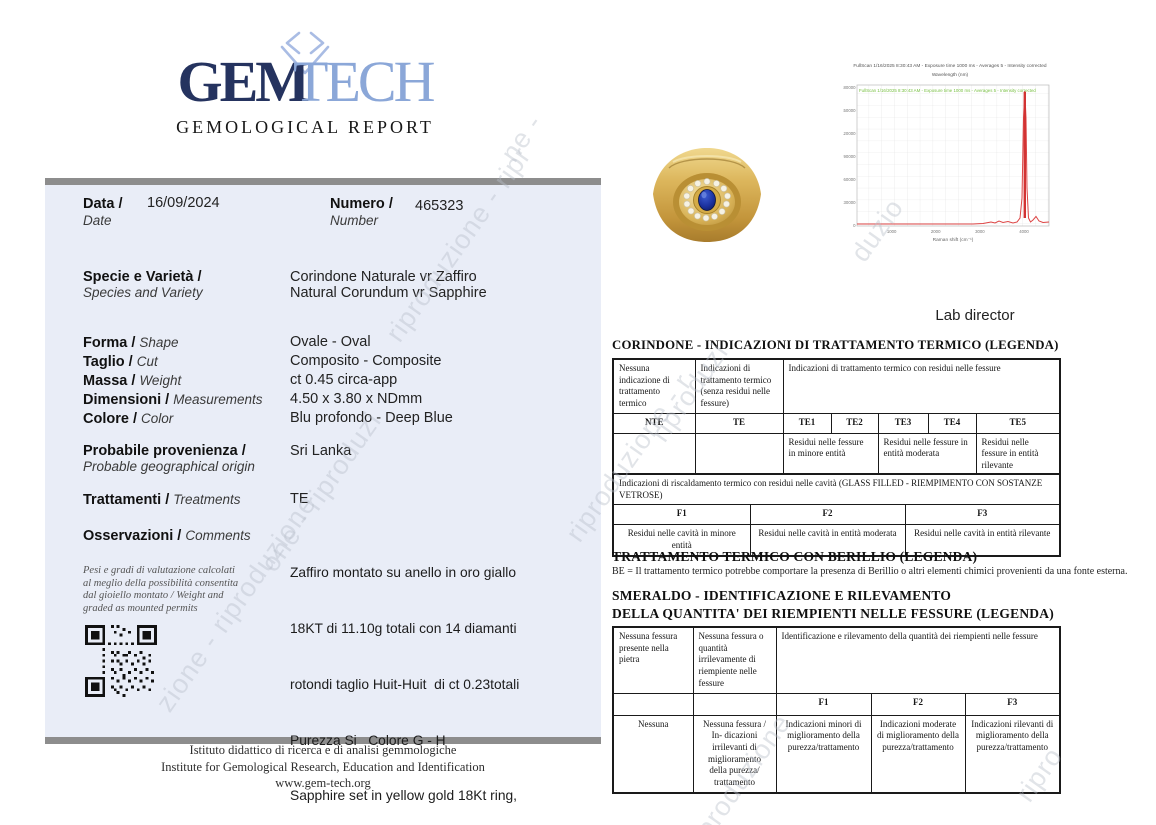 The width and height of the screenshot is (1156, 825). What do you see at coordinates (707, 200) in the screenshot?
I see `diamond-halo` at bounding box center [707, 200].